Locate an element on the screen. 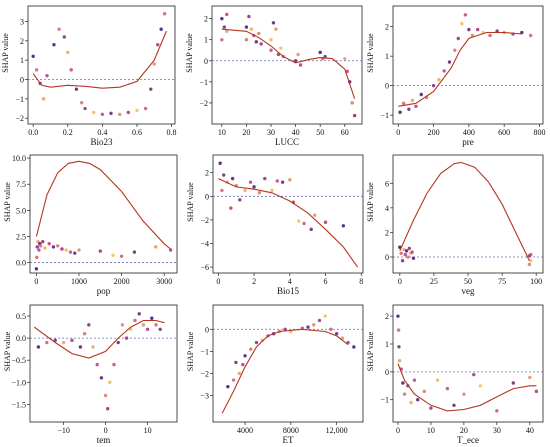 The width and height of the screenshot is (550, 447). x-tick-label: 25 is located at coordinates (434, 281).